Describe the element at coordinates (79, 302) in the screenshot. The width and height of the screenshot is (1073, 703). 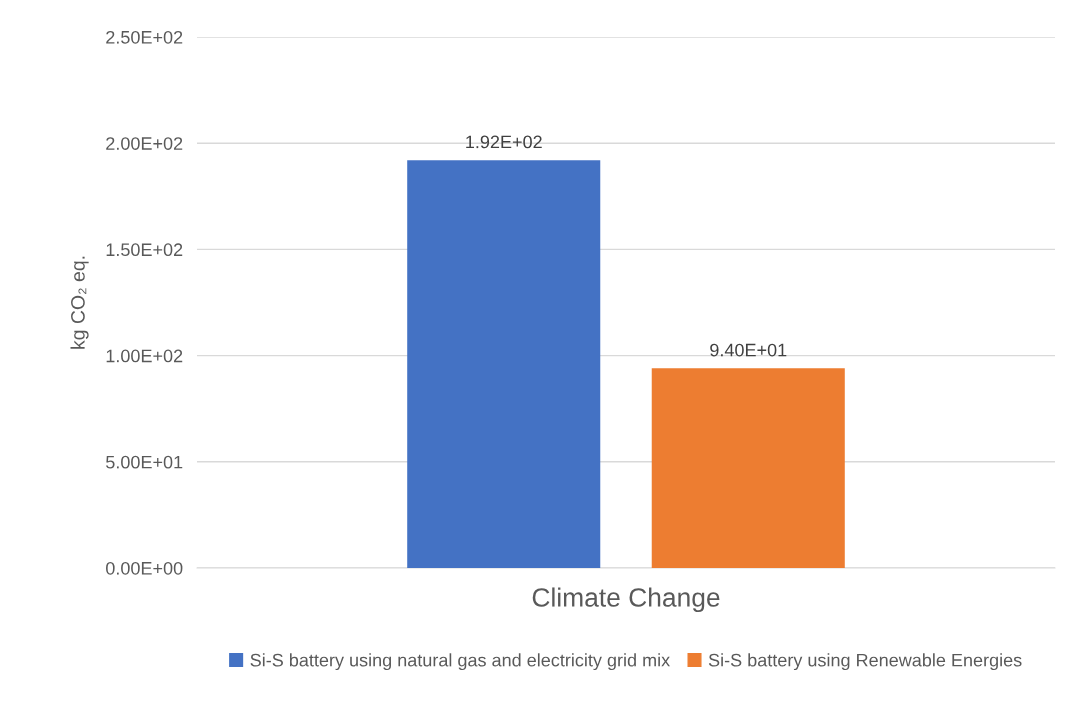
I see `y-axis-title: kg CO₂ eq.` at that location.